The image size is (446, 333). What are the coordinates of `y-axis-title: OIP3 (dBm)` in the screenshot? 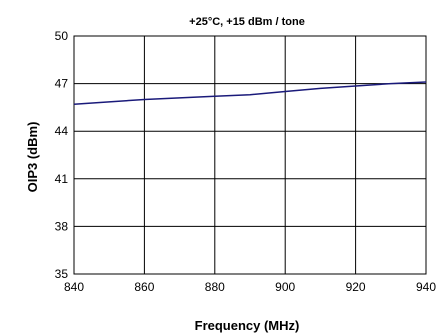 It's located at (32, 157).